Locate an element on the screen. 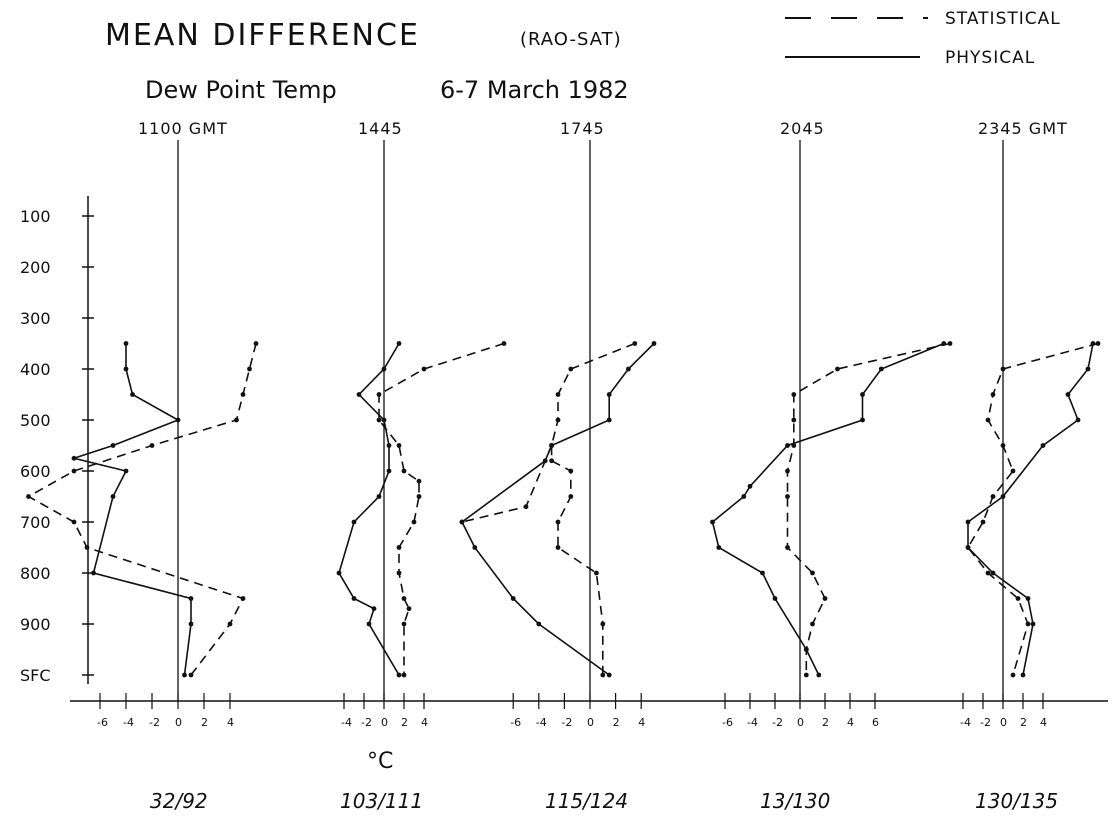  panel-sample-count: 115/124 is located at coordinates (586, 801).